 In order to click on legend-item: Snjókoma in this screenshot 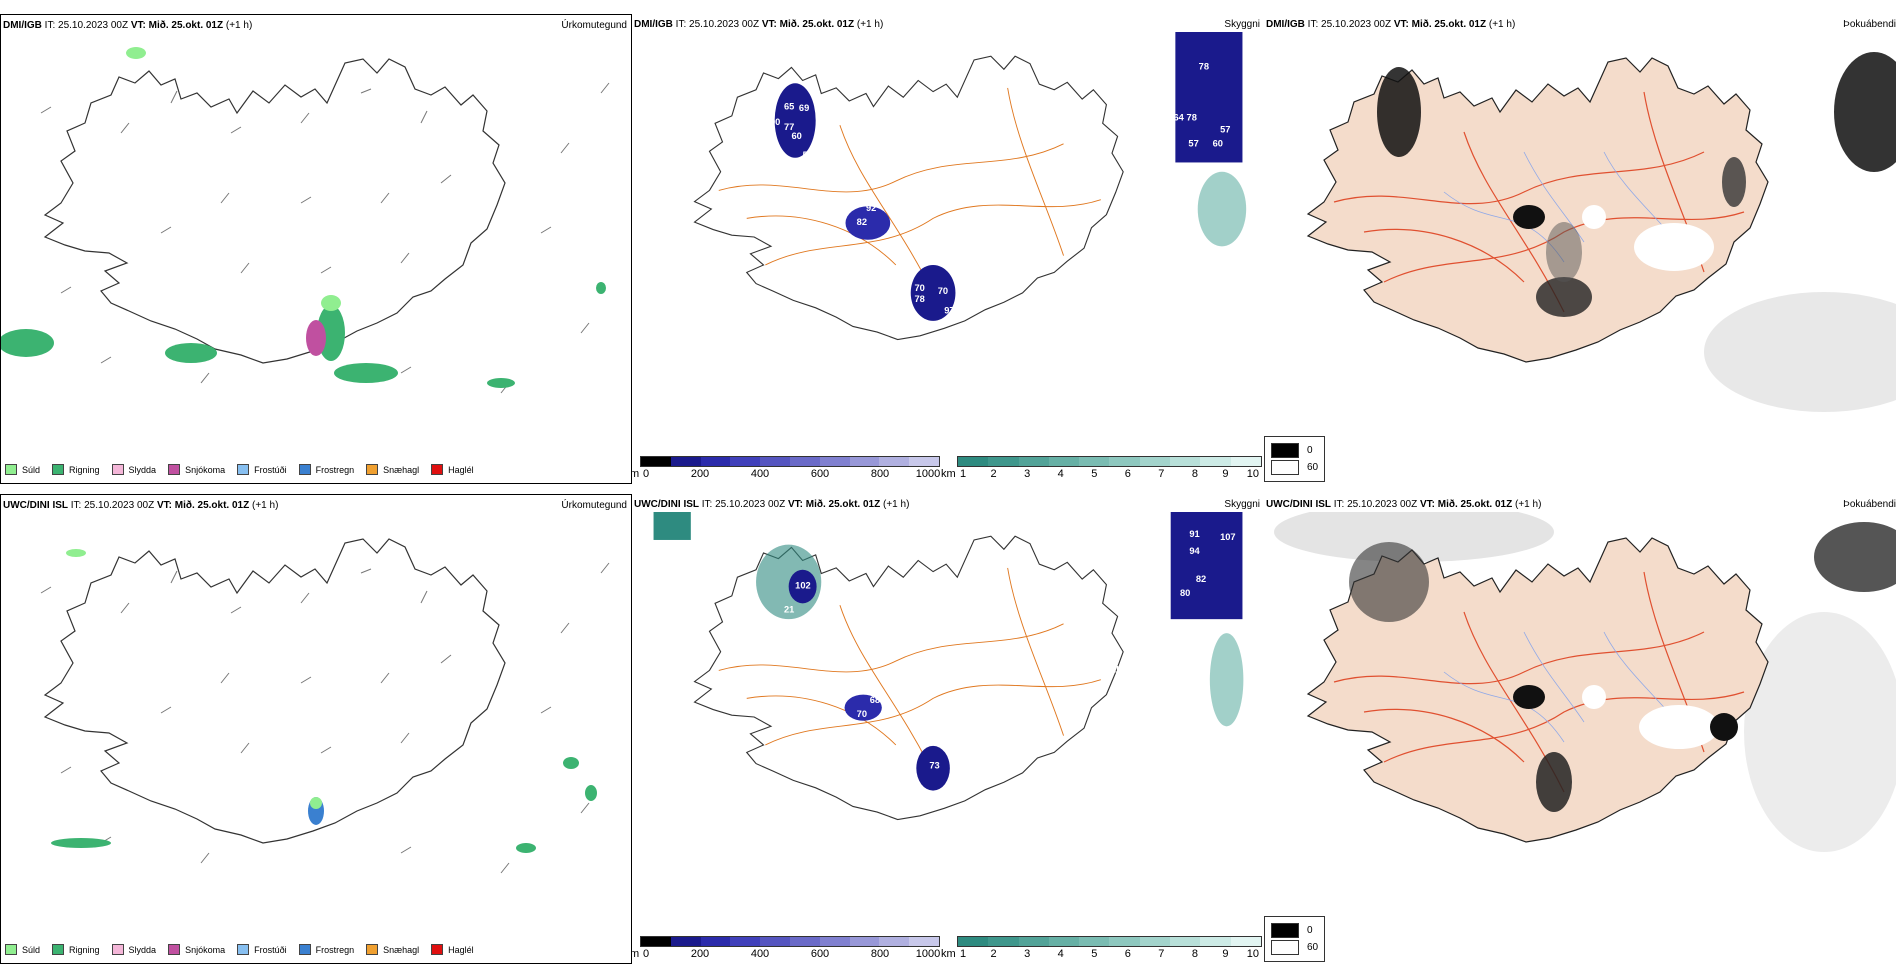, I will do `click(196, 469)`.